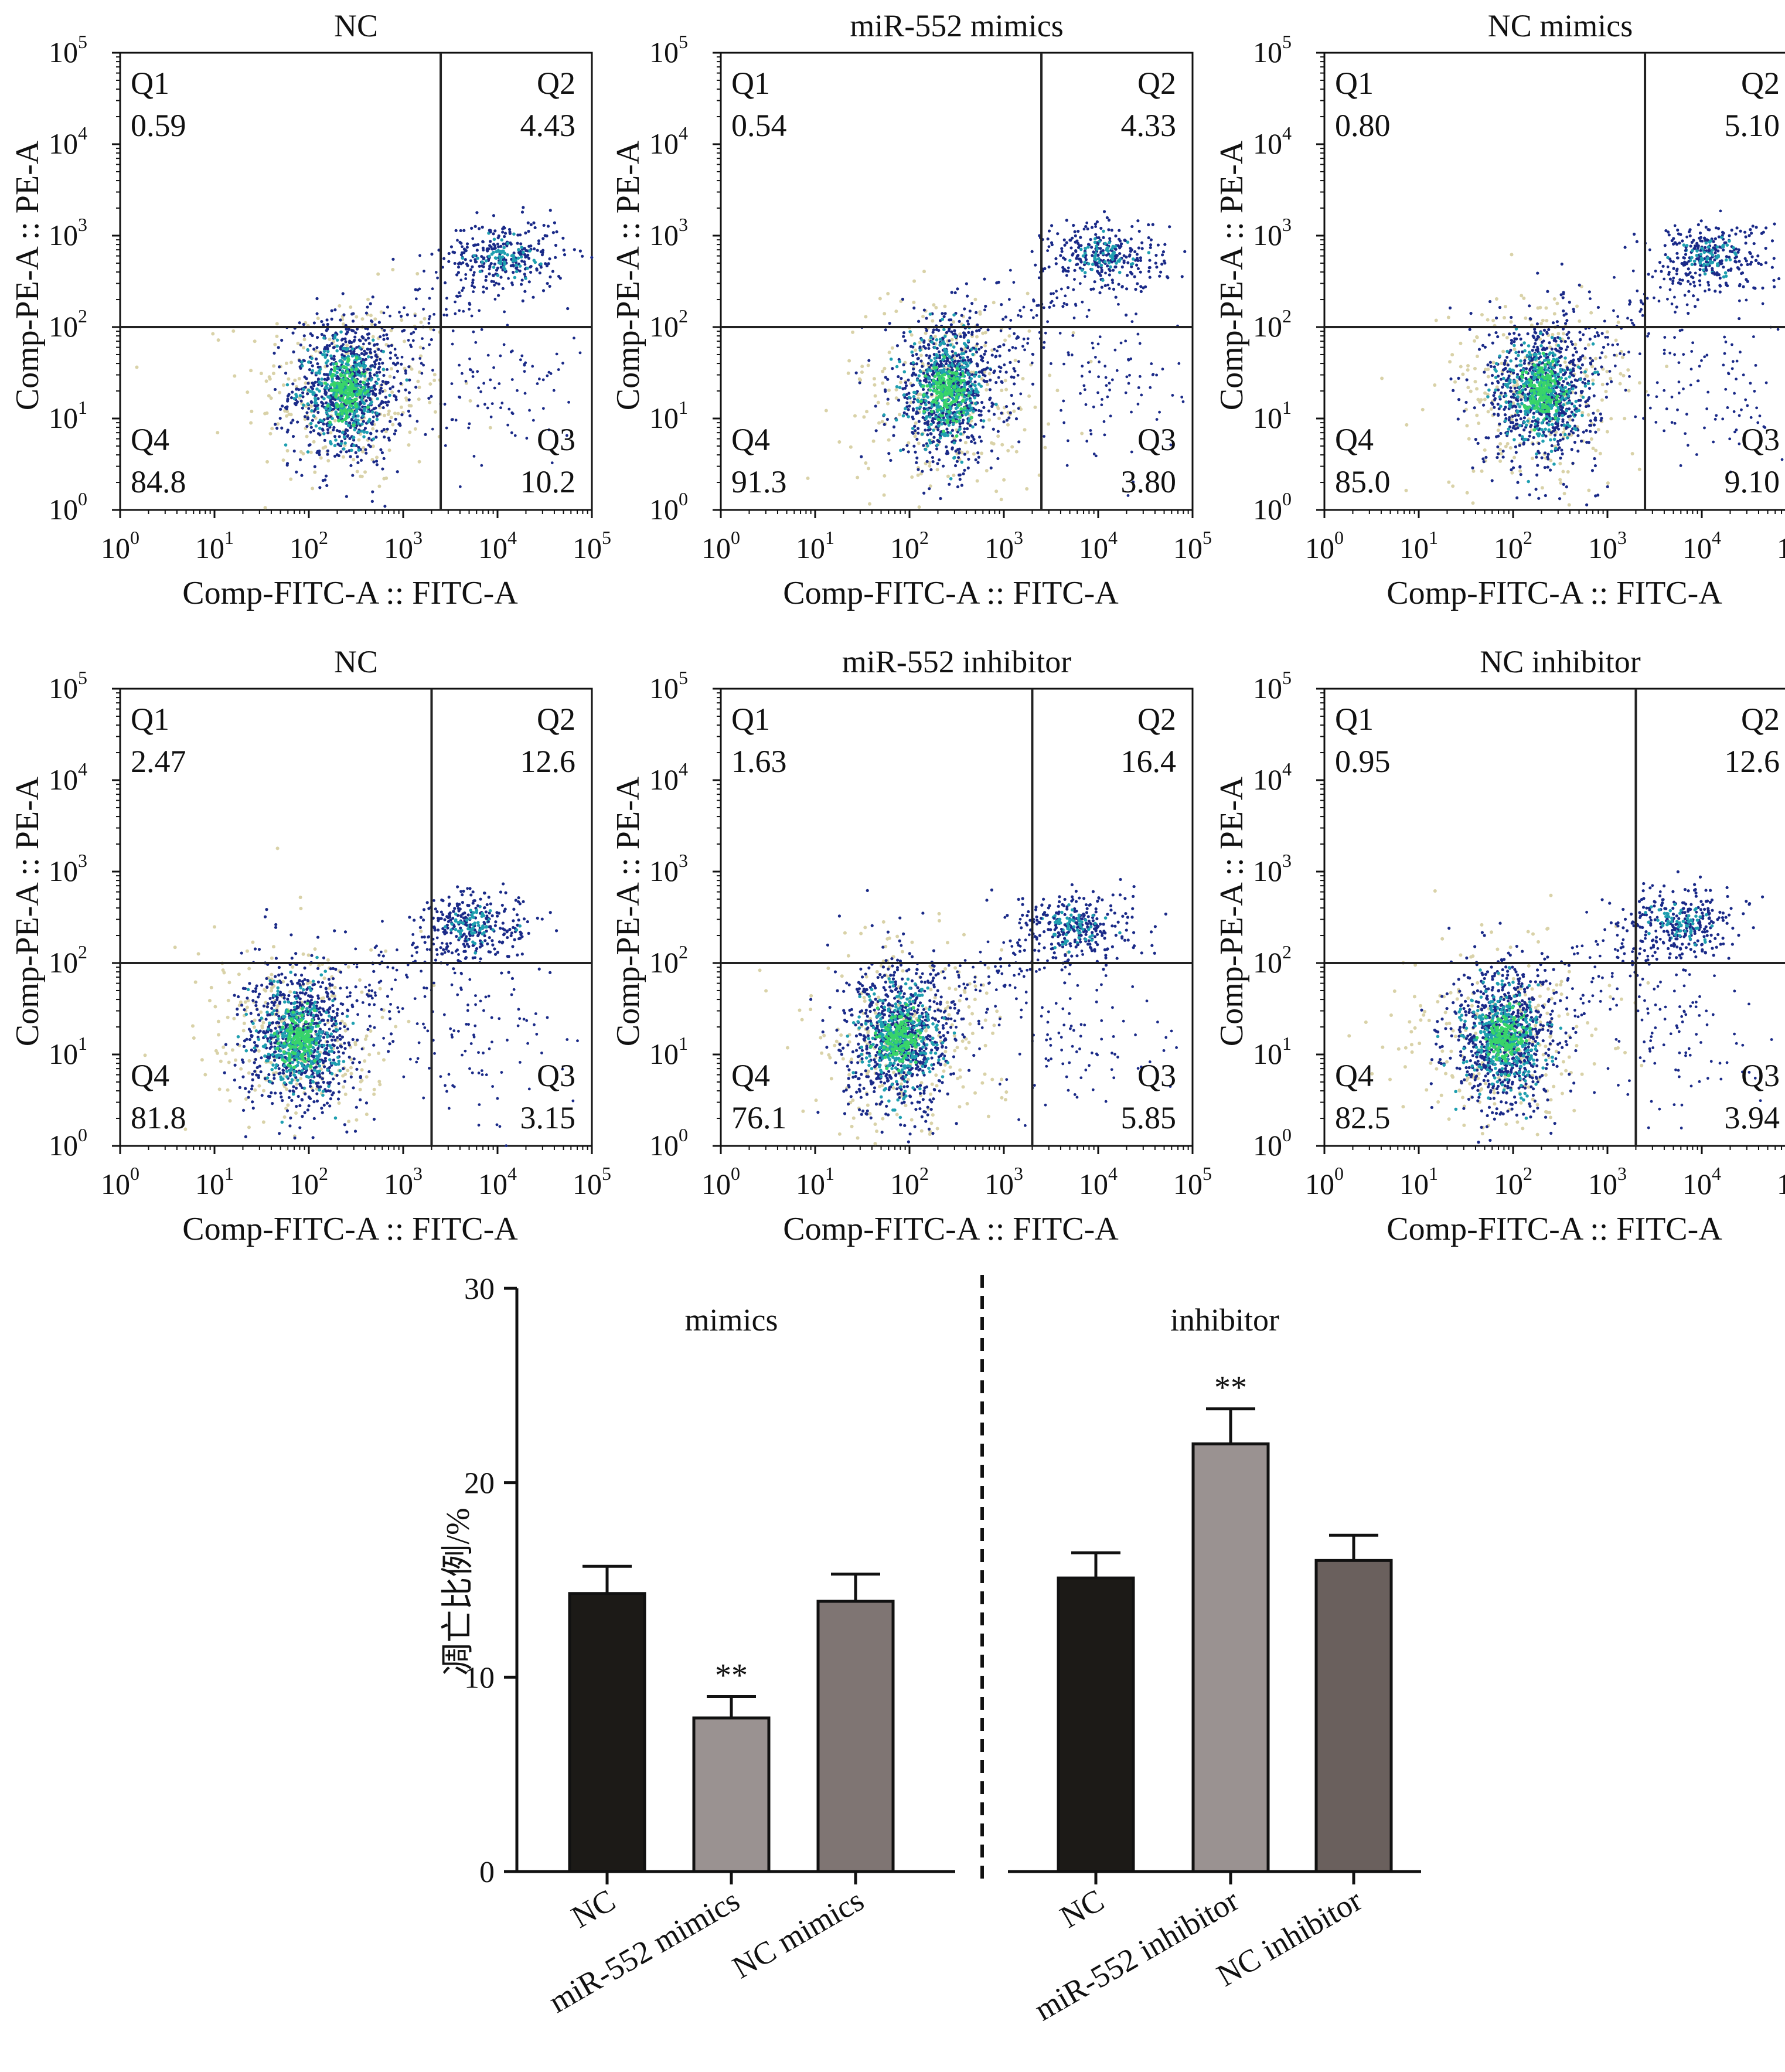  What do you see at coordinates (479, 1289) in the screenshot?
I see `bar-y-tick-label: 30` at bounding box center [479, 1289].